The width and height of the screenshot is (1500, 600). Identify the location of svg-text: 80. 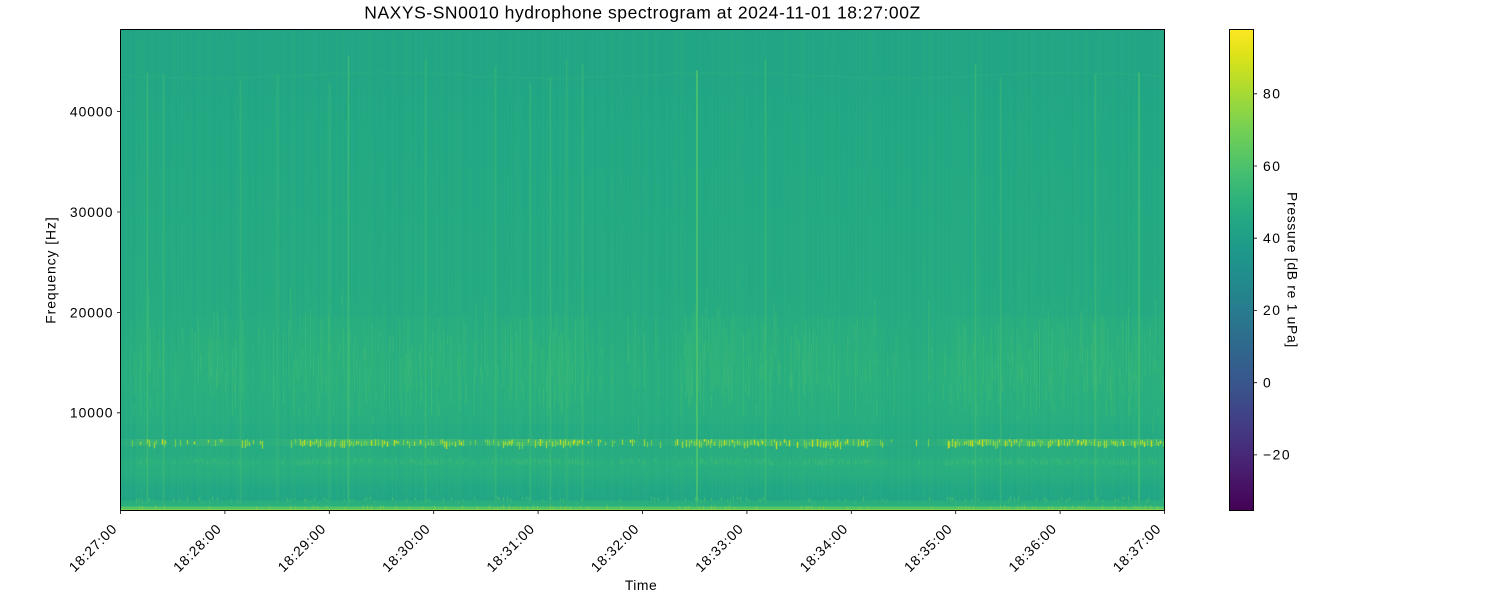
(1272, 94).